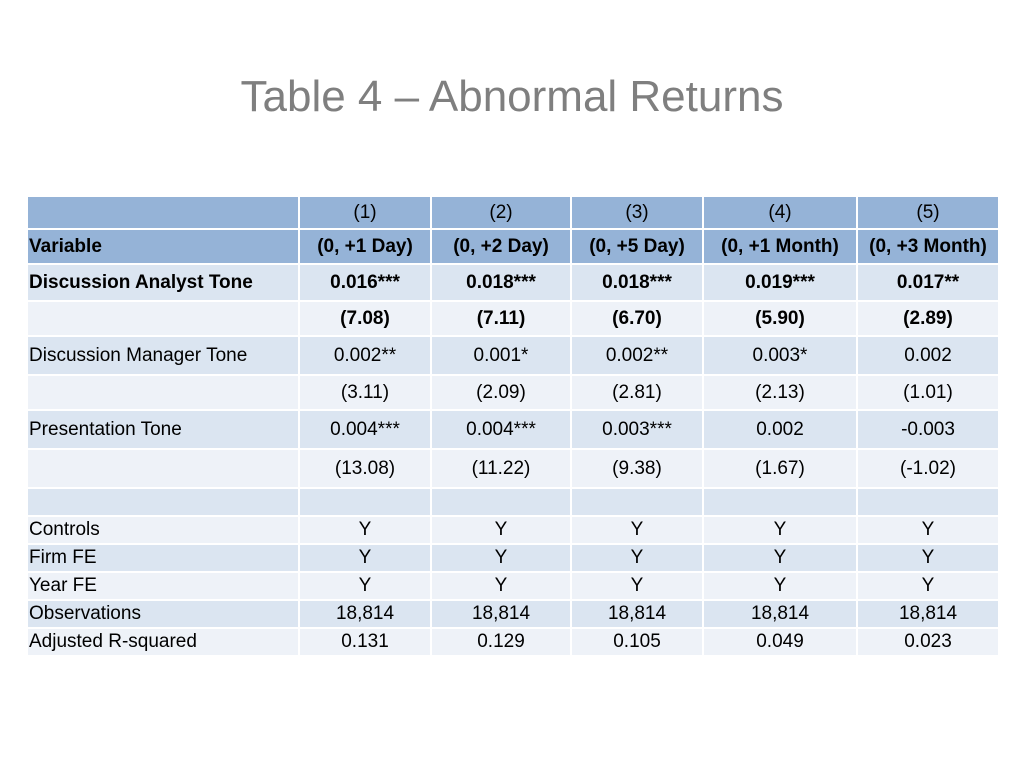 The height and width of the screenshot is (768, 1024). I want to click on column-number: (2), so click(501, 212).